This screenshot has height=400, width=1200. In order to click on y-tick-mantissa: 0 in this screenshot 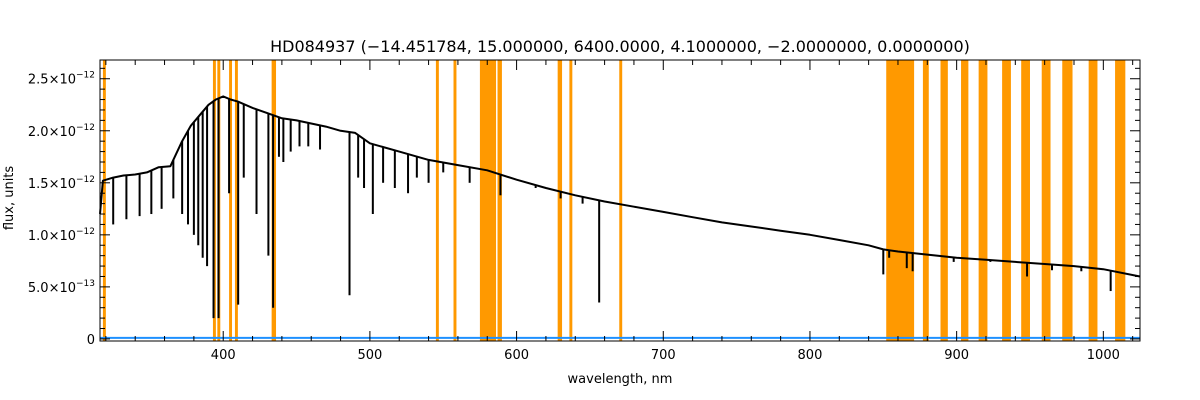, I will do `click(91, 340)`.